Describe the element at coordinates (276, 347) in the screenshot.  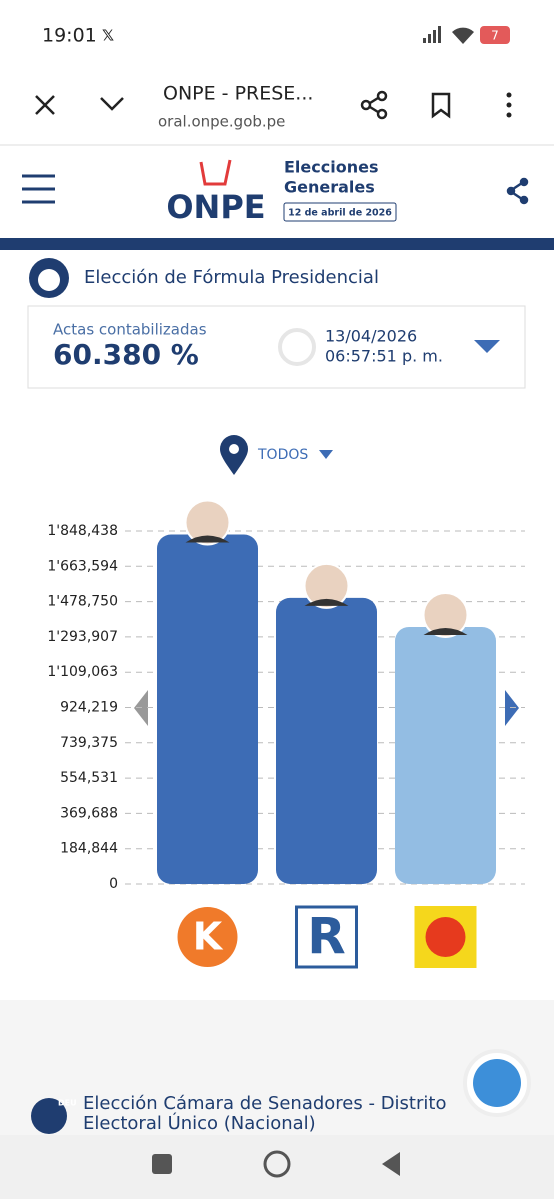
I see `summary-card` at that location.